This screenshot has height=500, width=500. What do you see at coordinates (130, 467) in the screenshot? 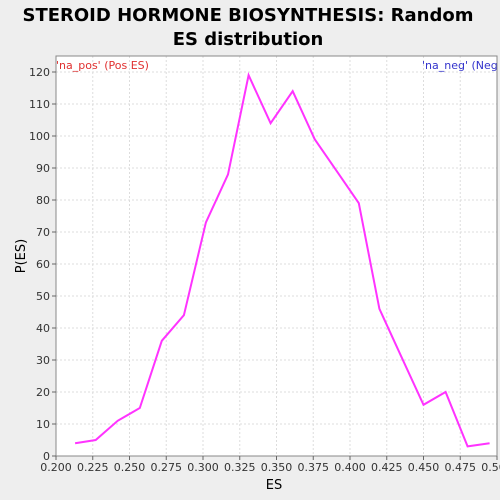
I see `x-tick-label: 0.250` at bounding box center [130, 467].